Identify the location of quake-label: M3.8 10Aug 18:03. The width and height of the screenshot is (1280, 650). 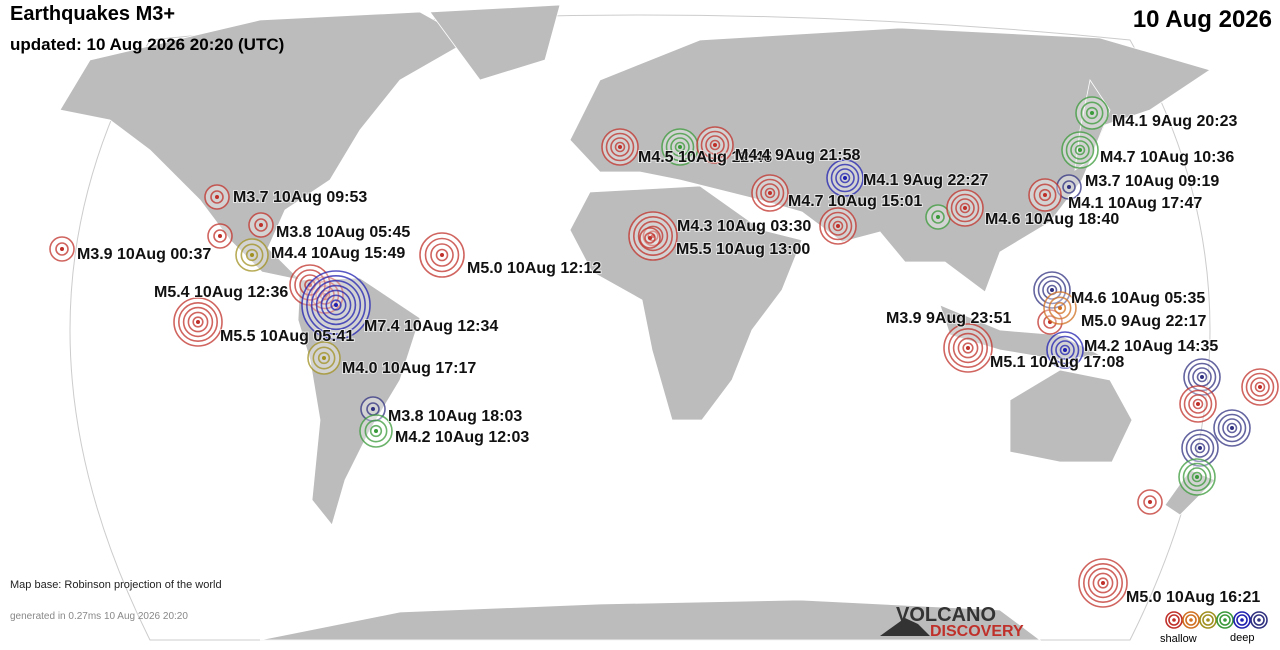
(455, 416).